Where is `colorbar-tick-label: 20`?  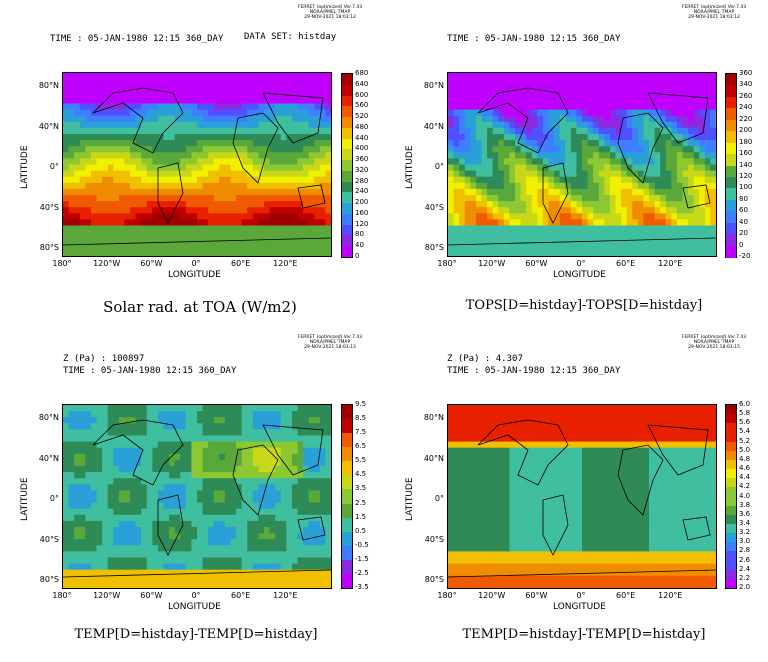
colorbar-tick-label: 20 is located at coordinates (743, 233).